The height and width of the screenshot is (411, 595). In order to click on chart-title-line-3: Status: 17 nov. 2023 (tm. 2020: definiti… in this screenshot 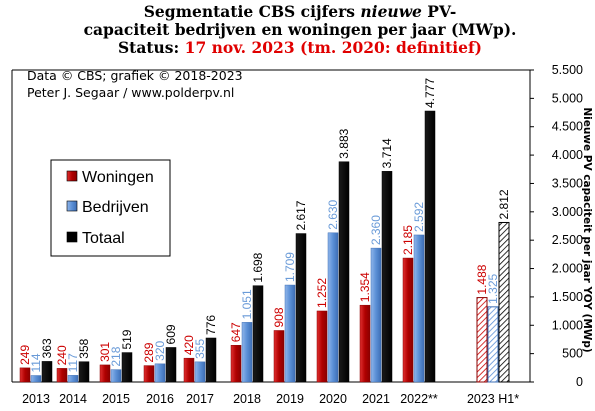, I will do `click(300, 47)`.